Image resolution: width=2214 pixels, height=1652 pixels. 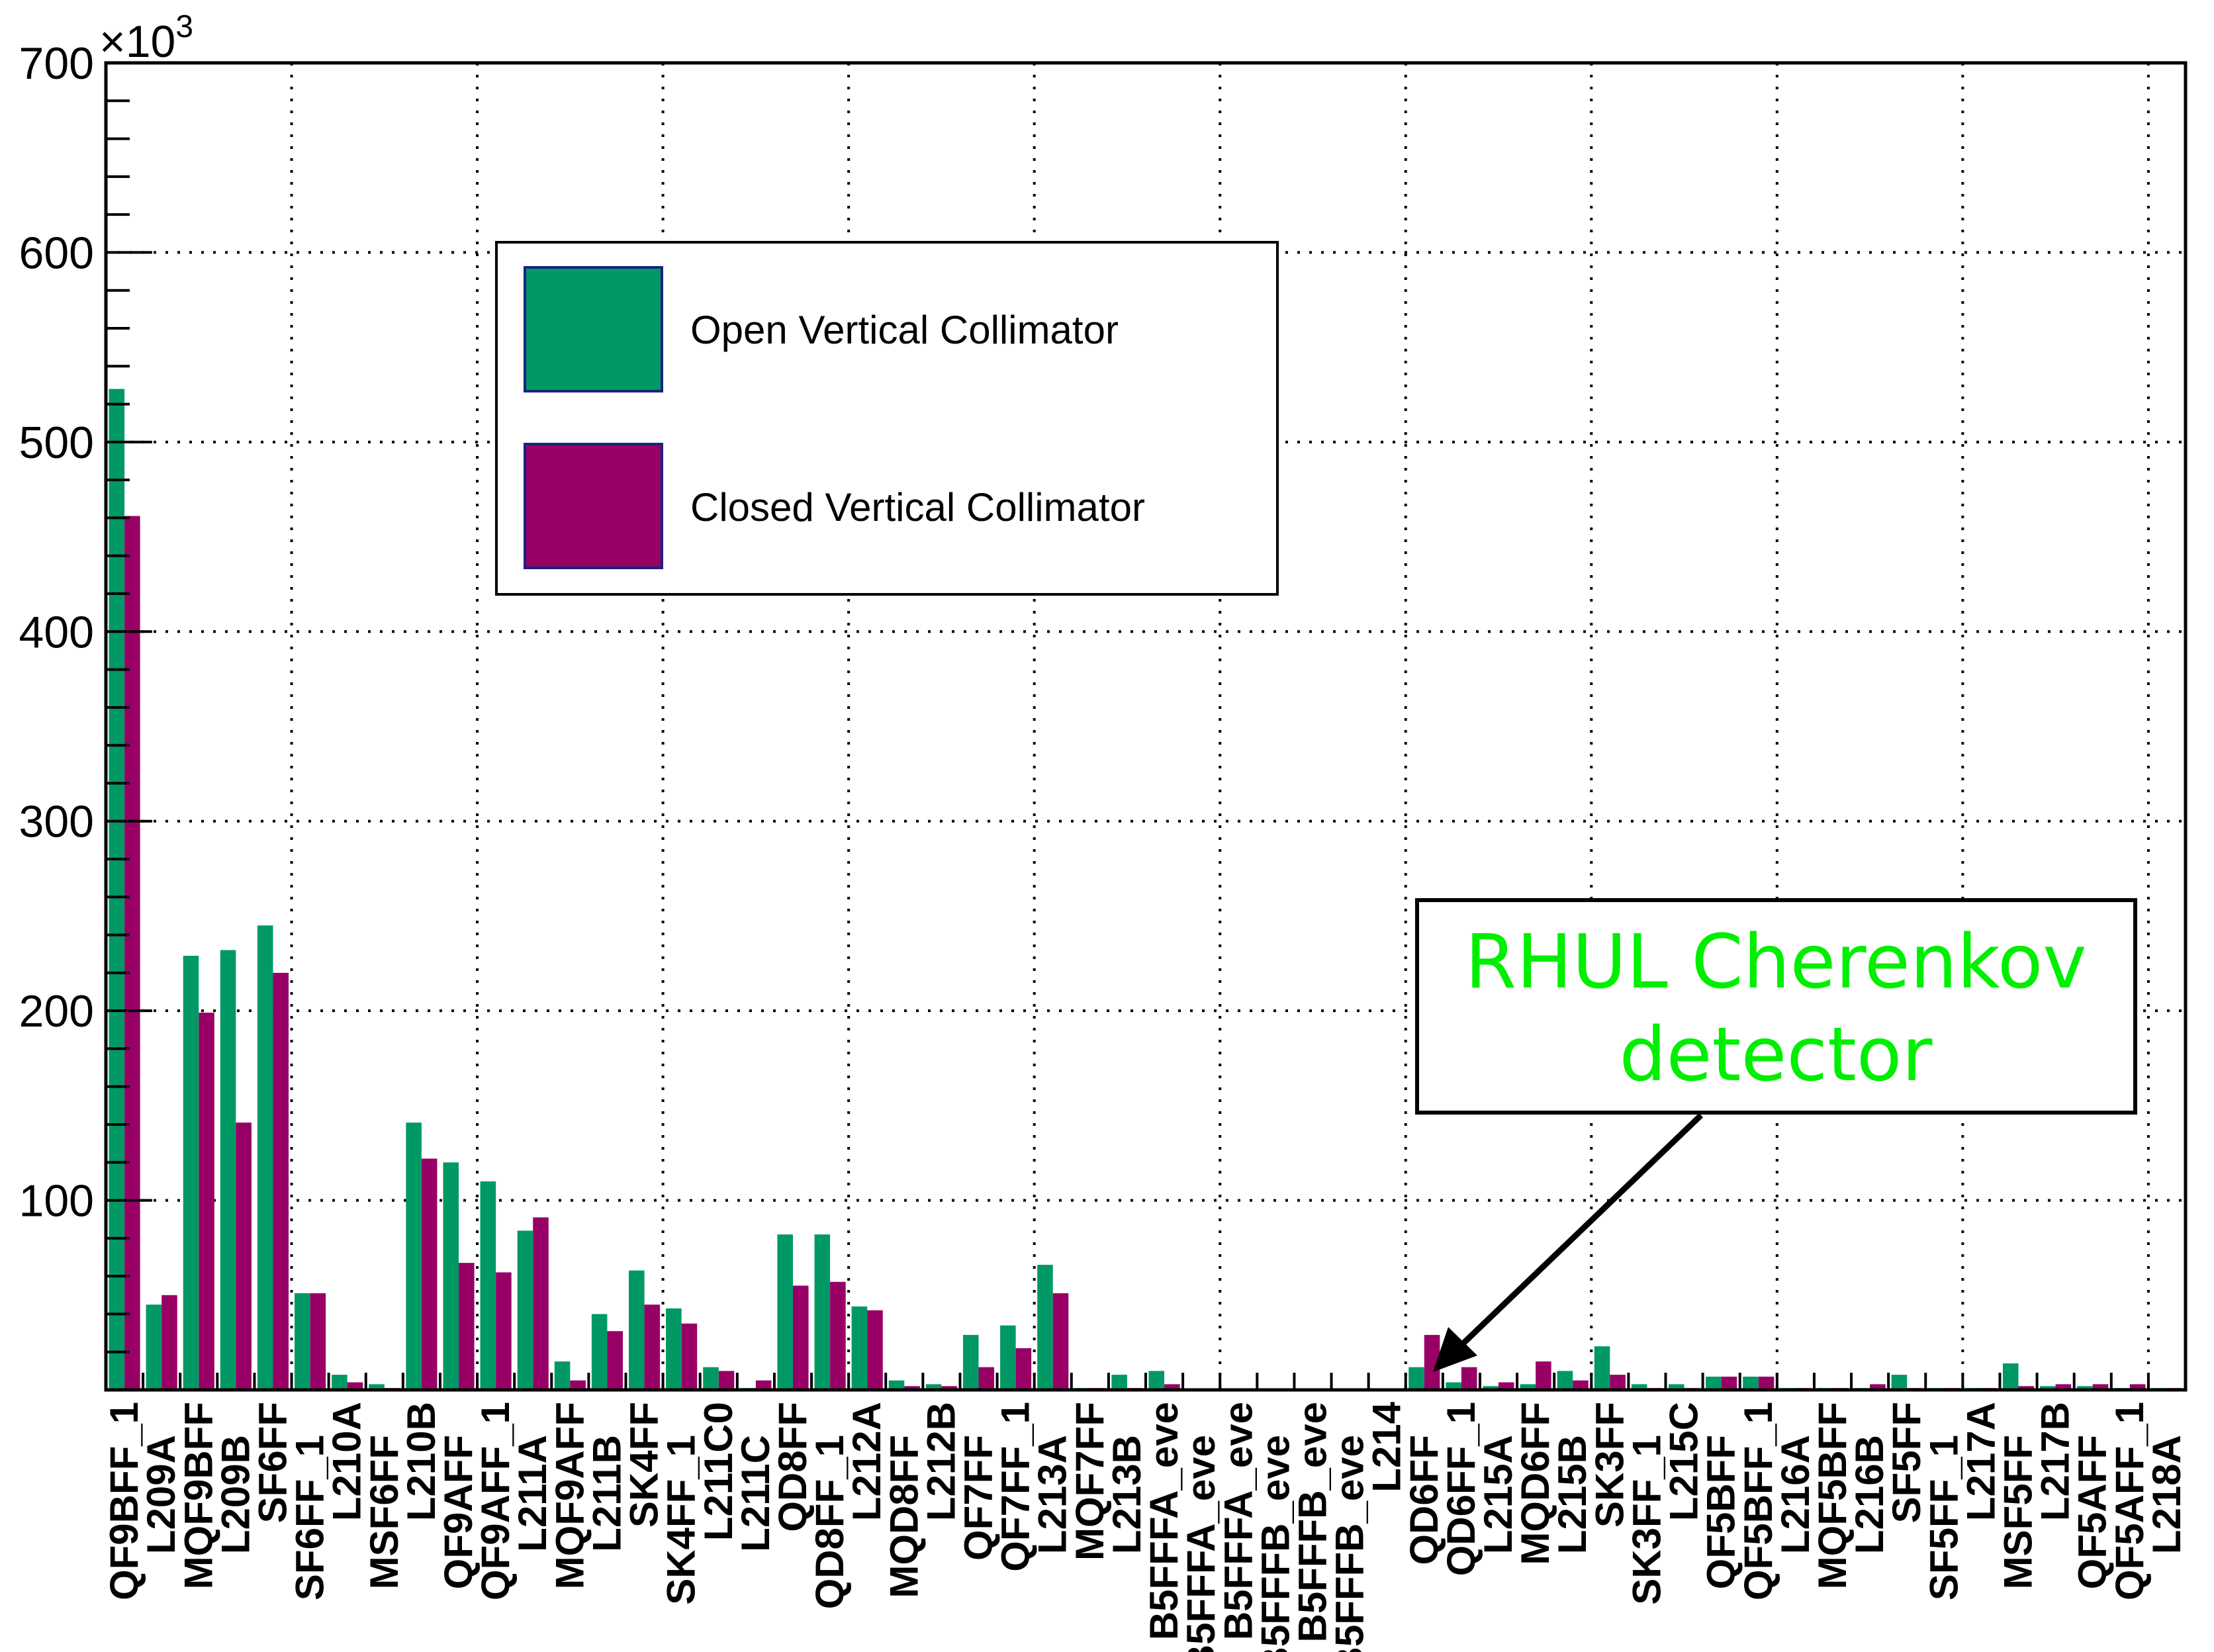 What do you see at coordinates (56, 822) in the screenshot?
I see `y-tick-label: 300` at bounding box center [56, 822].